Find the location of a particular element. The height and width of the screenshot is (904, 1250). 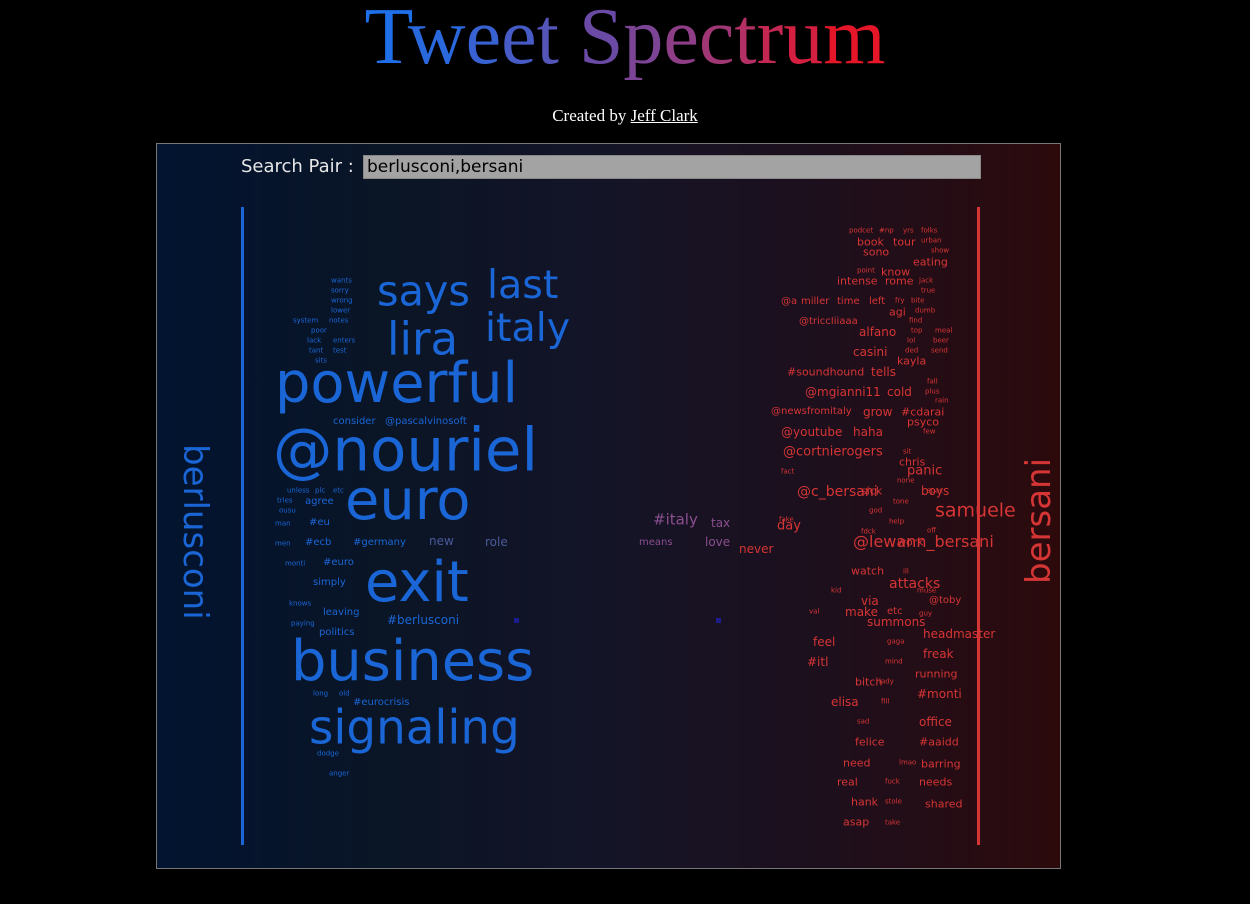

cloud-word: find is located at coordinates (916, 320).